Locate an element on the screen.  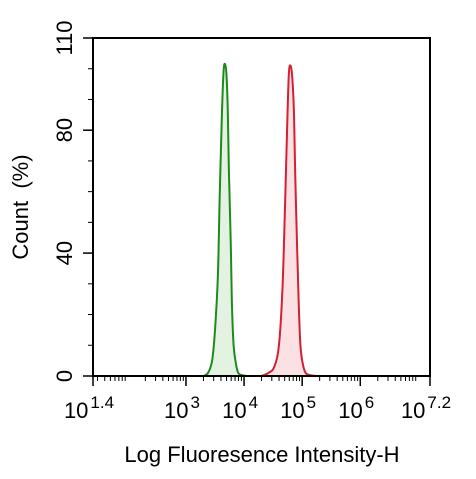
x-tick-label: 10 4 is located at coordinates (240, 408).